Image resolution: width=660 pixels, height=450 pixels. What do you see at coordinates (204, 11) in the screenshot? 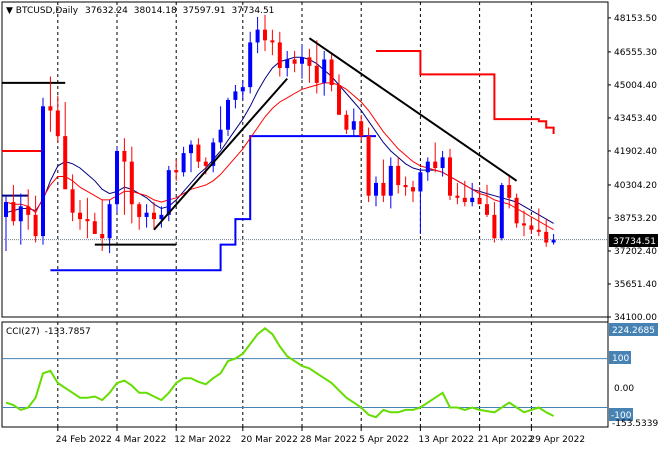
I see `ohlc-low: 37597.91` at bounding box center [204, 11].